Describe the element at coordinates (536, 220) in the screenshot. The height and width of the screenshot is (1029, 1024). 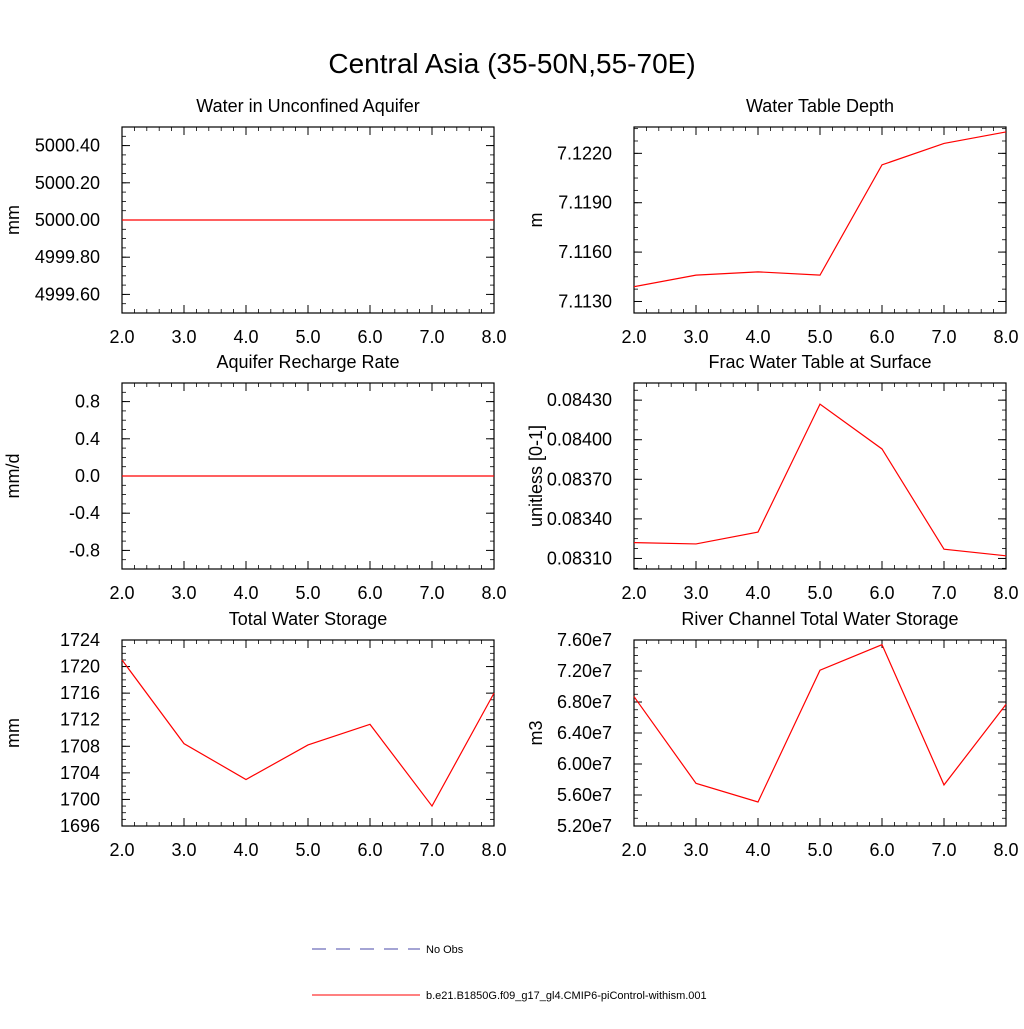
I see `y-axis-label: m` at that location.